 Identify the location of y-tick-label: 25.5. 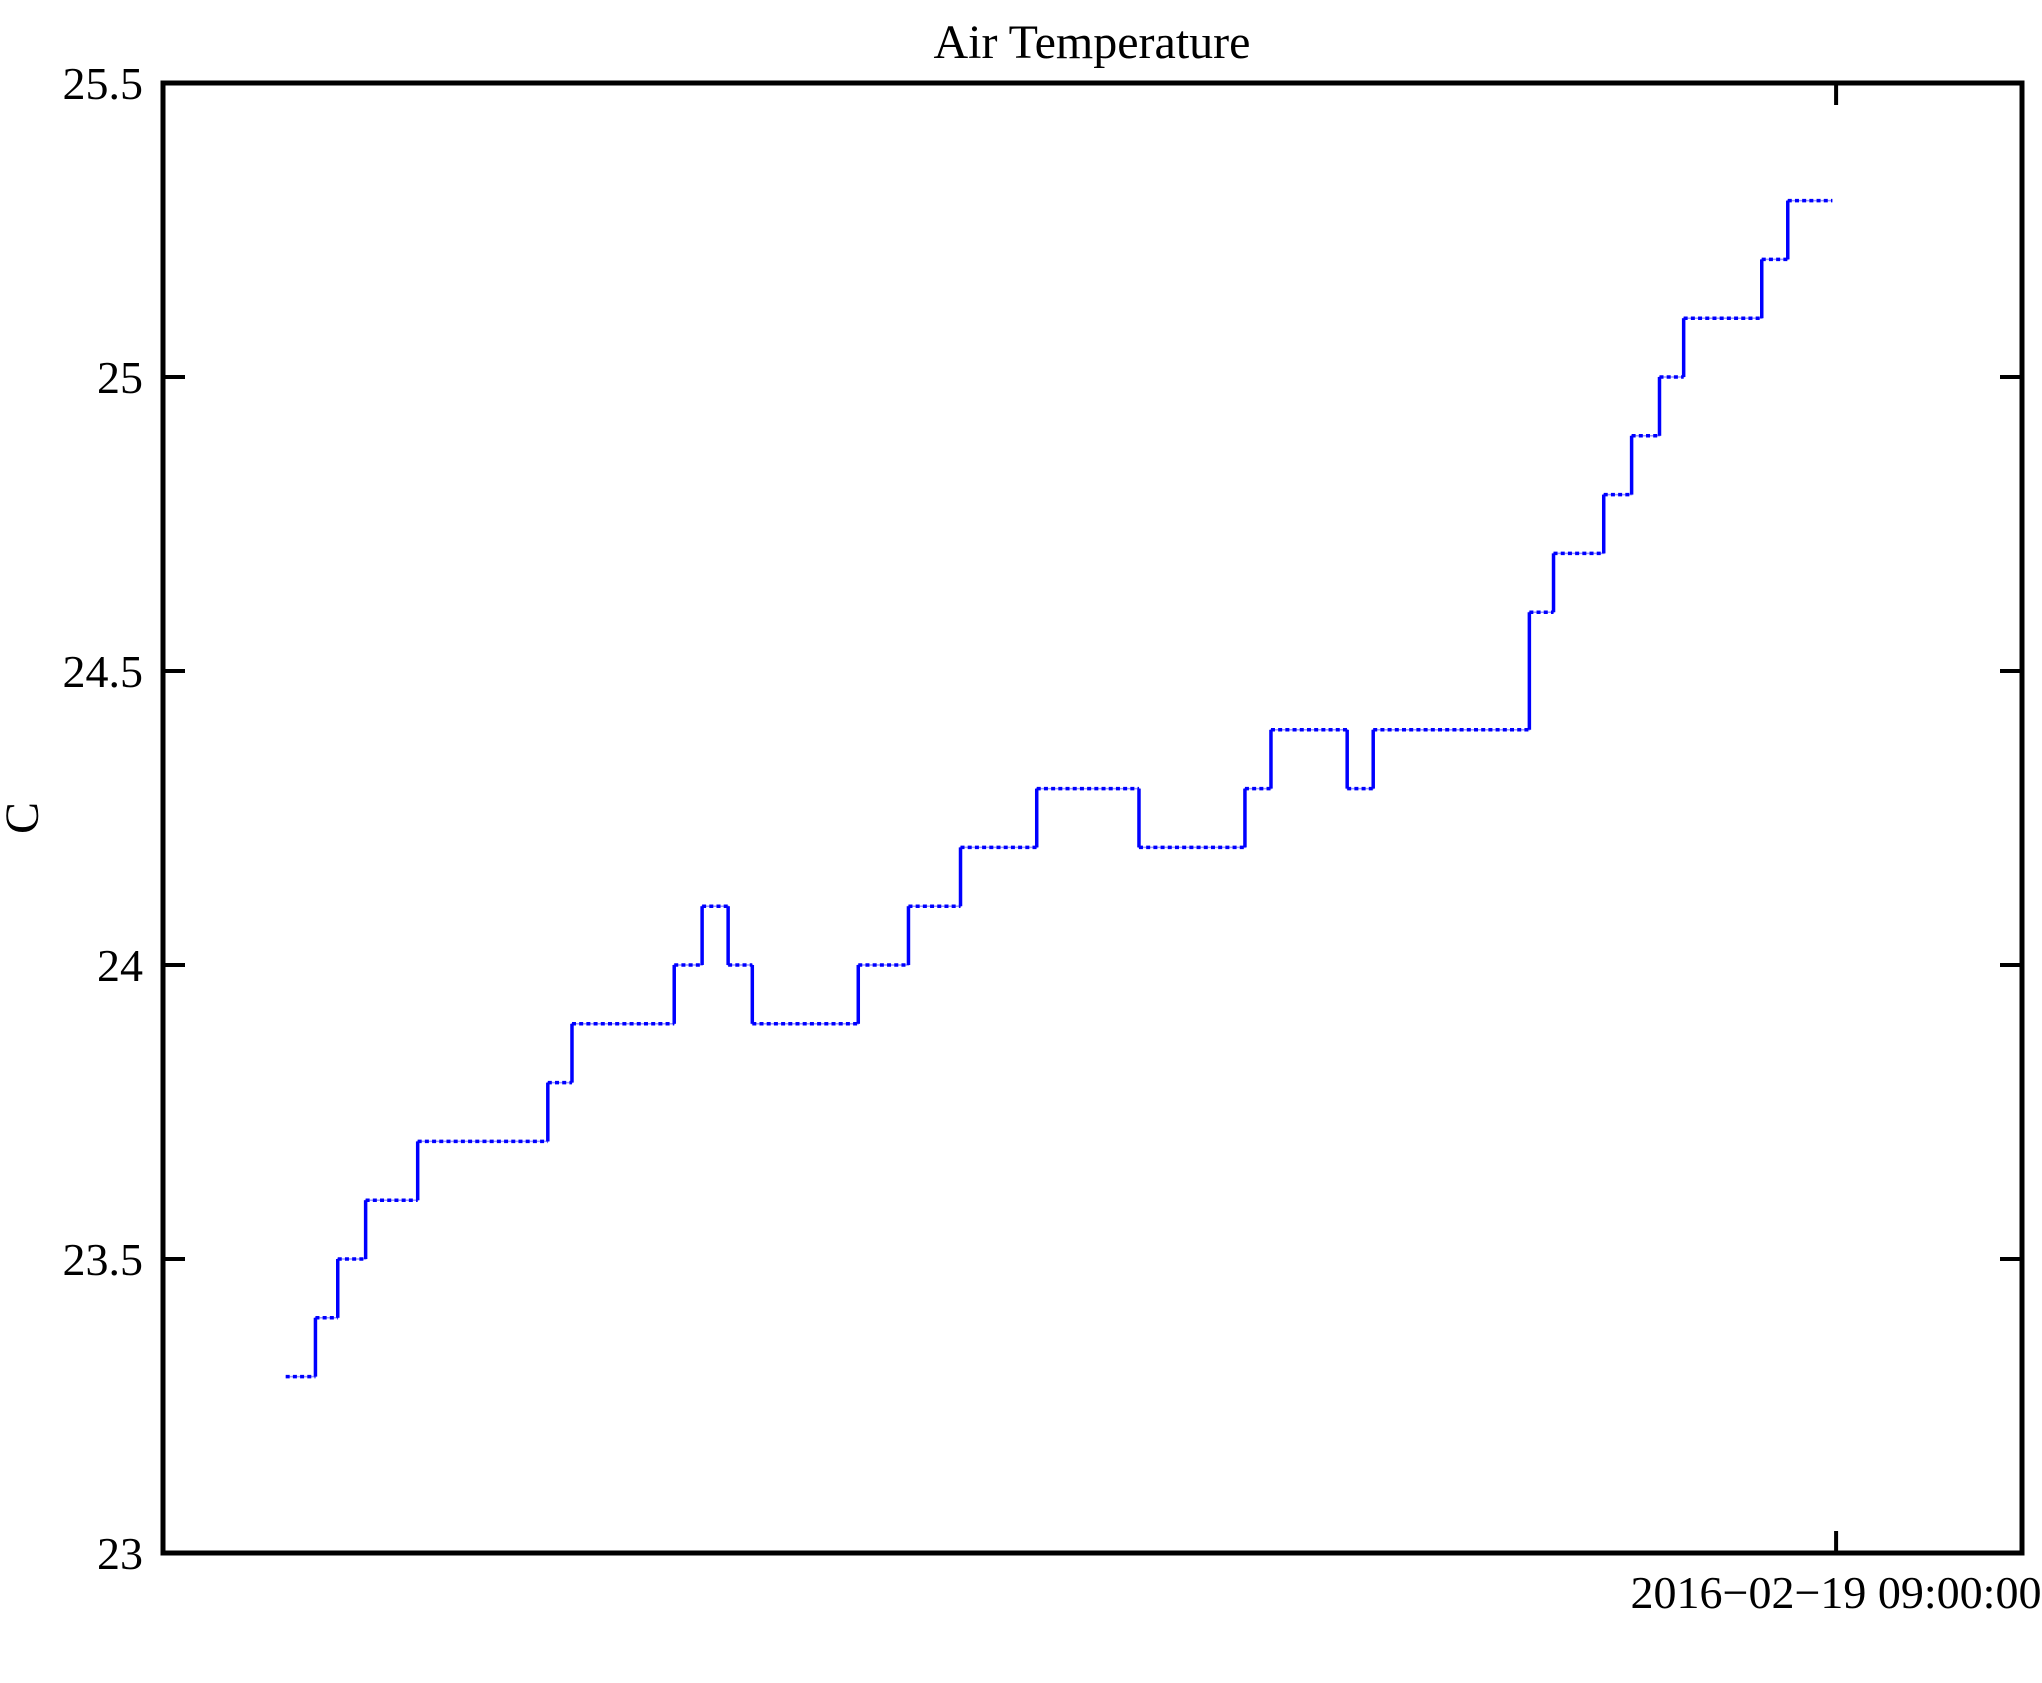
(103, 83).